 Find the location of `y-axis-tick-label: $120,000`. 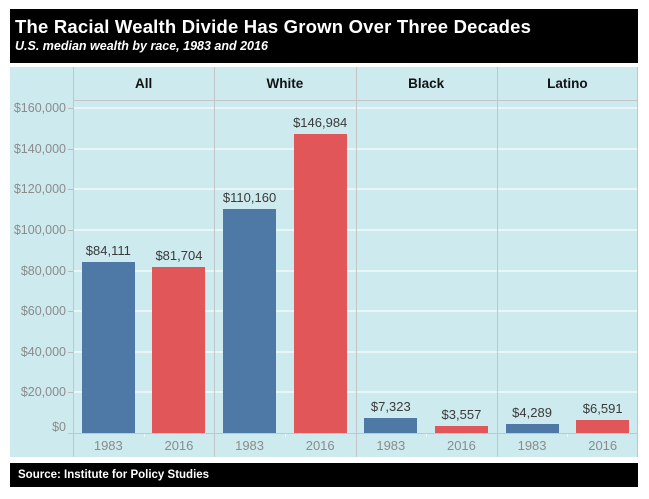

y-axis-tick-label: $120,000 is located at coordinates (39, 189).